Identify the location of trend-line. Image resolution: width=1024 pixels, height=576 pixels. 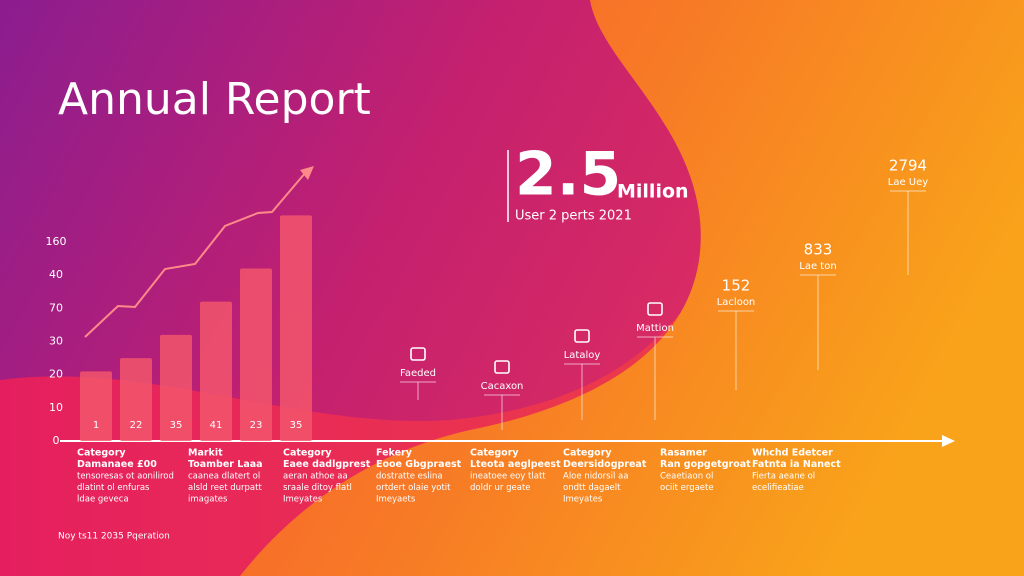
(195, 254).